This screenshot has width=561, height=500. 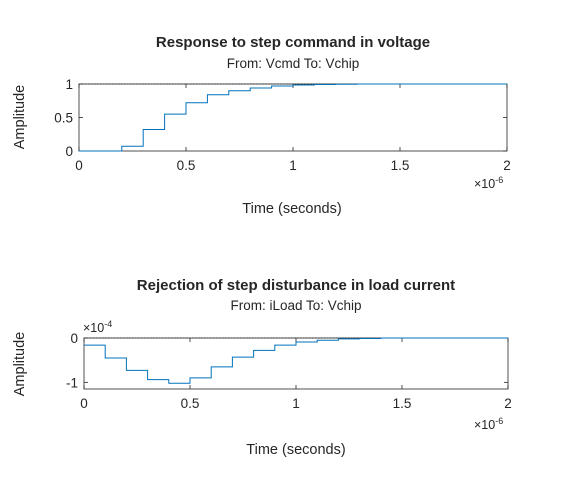 What do you see at coordinates (63, 118) in the screenshot?
I see `y-tick-label: 0.5` at bounding box center [63, 118].